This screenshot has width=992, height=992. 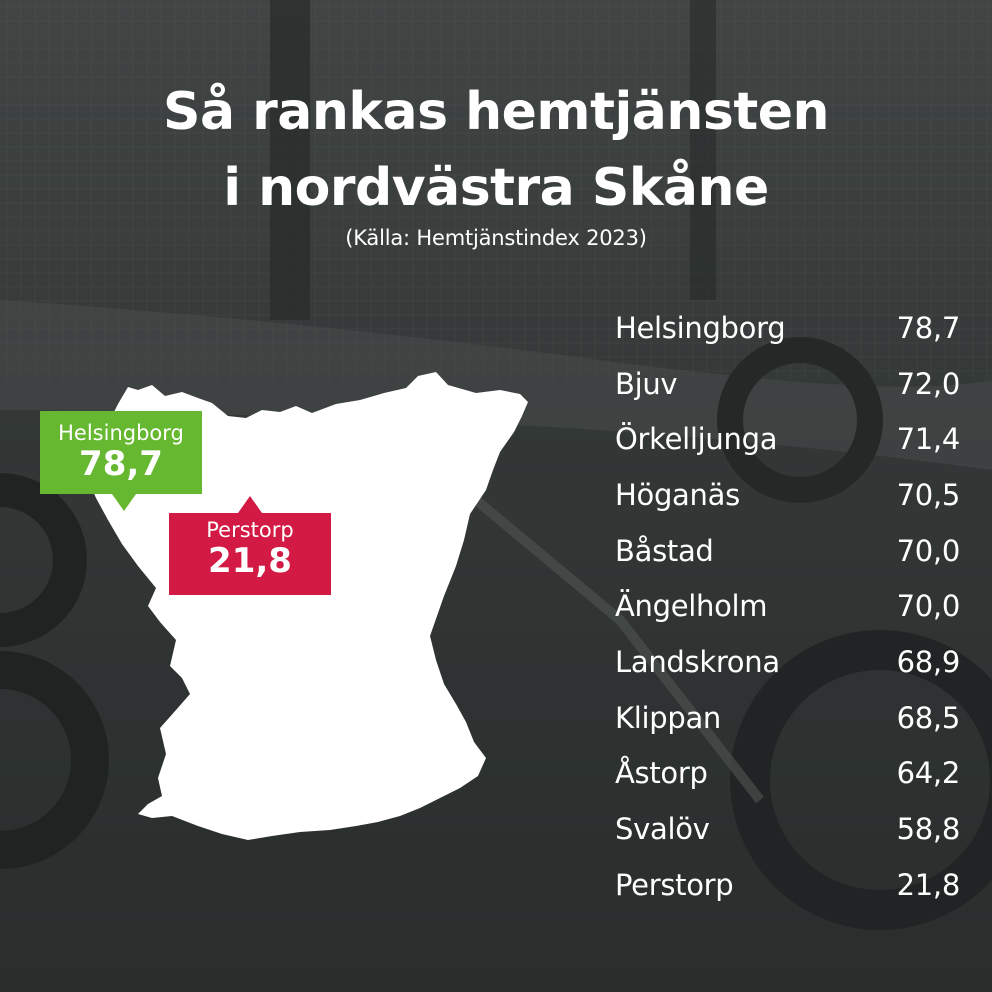 I want to click on municipality-name: Perstorp, so click(x=674, y=884).